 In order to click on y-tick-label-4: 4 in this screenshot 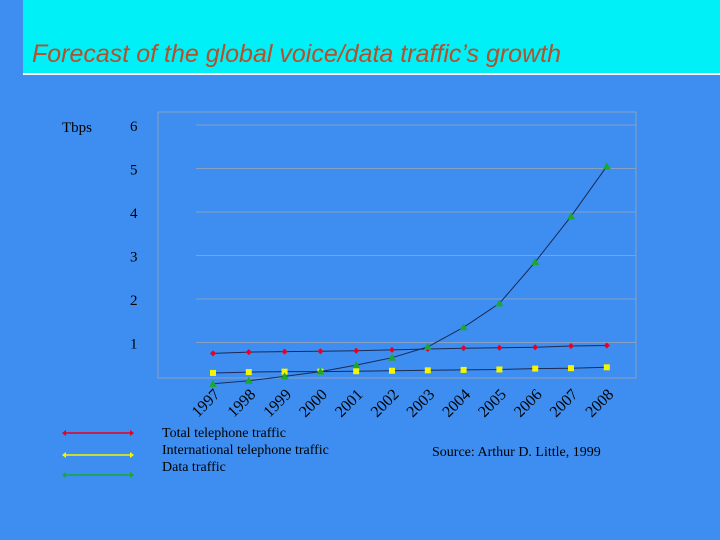, I will do `click(134, 214)`.